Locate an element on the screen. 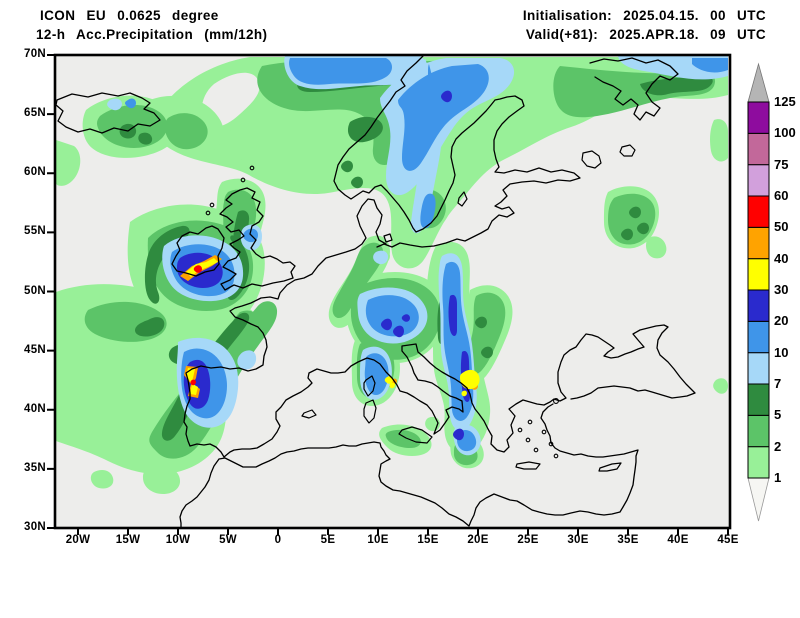 Image resolution: width=800 pixels, height=618 pixels. lon-label-20W: 20W is located at coordinates (78, 540).